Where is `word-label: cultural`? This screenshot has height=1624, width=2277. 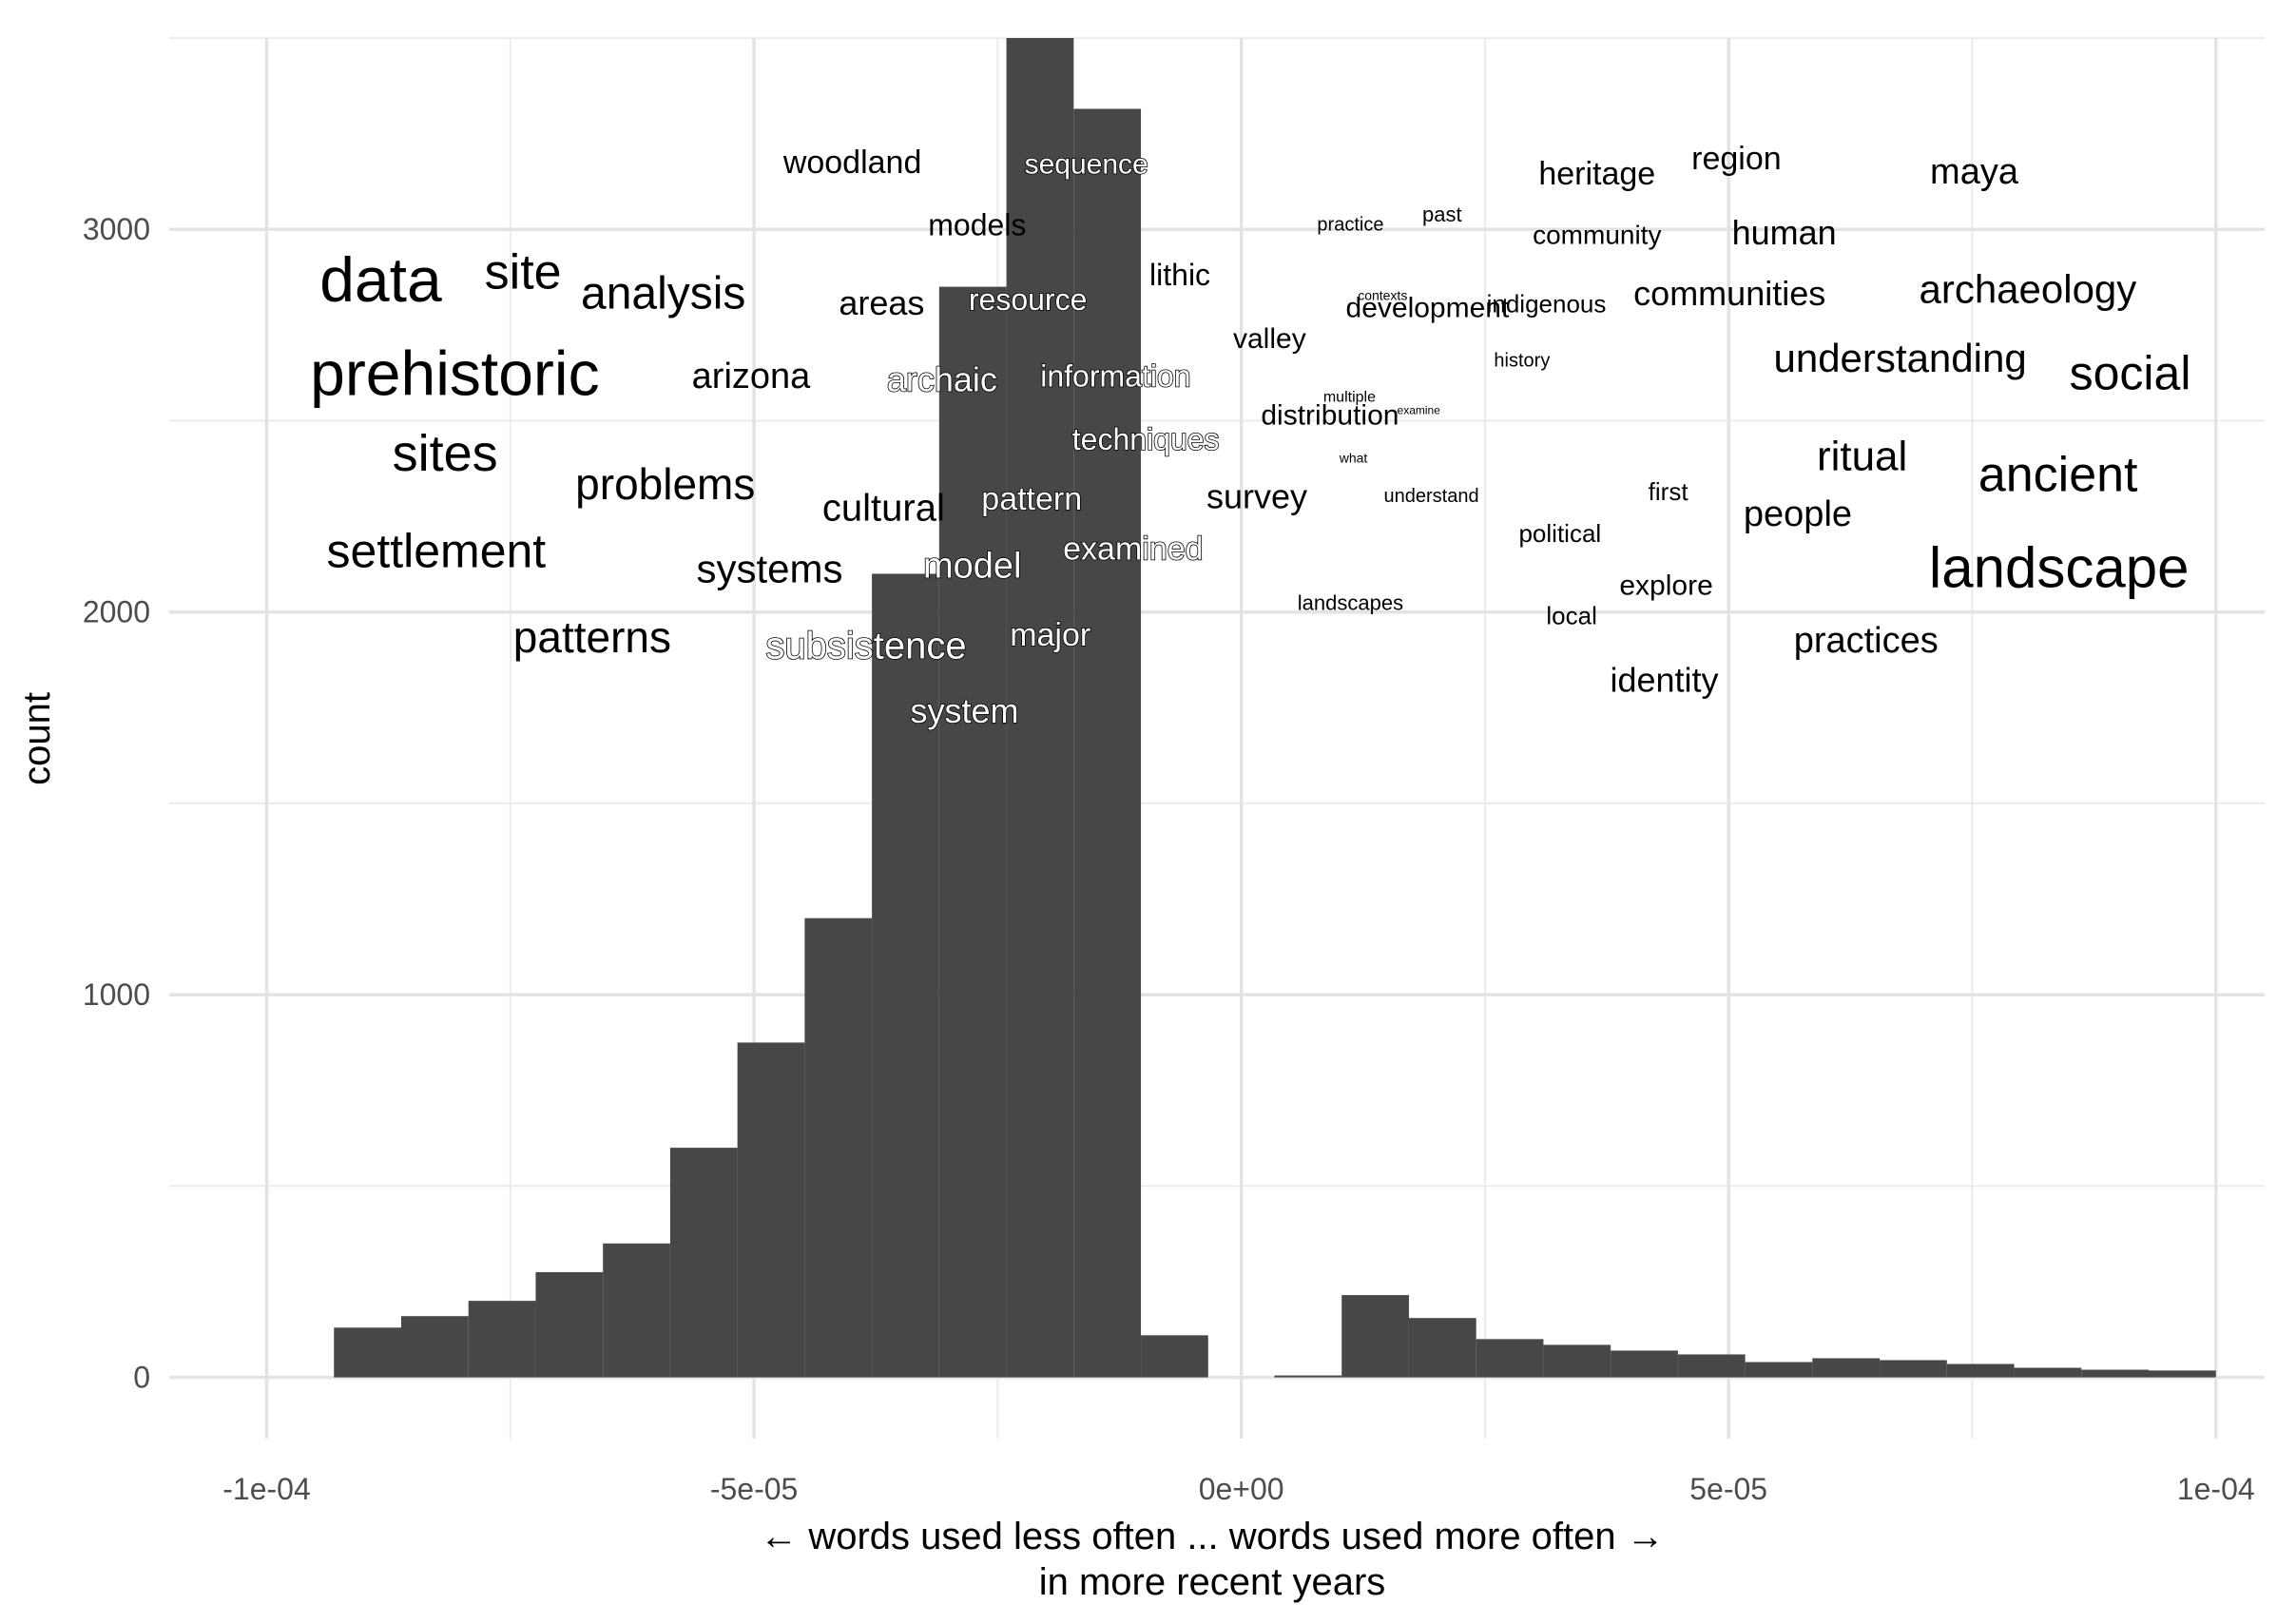 word-label: cultural is located at coordinates (883, 509).